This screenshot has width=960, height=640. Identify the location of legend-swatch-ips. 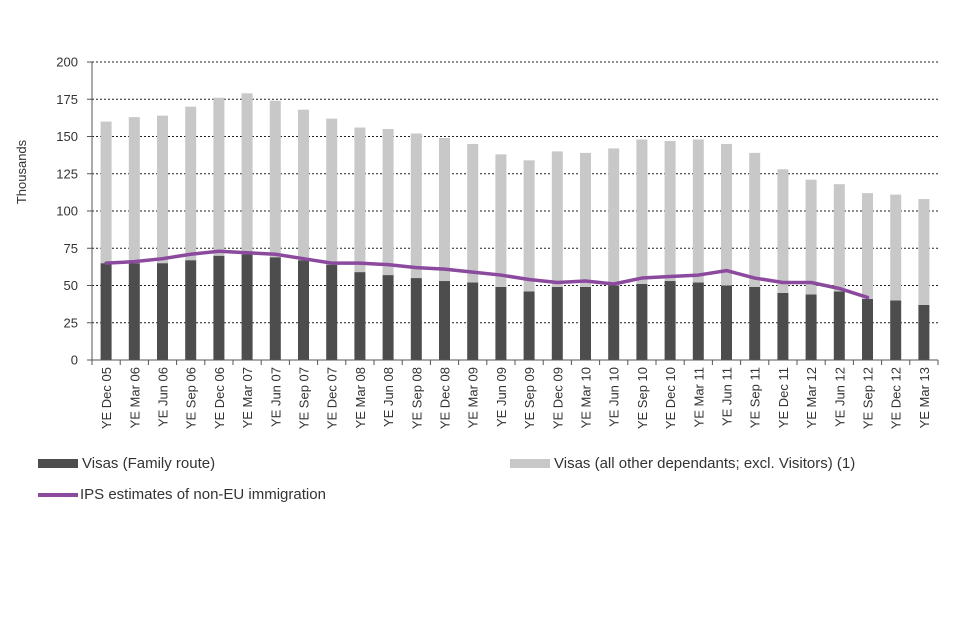
(58, 494).